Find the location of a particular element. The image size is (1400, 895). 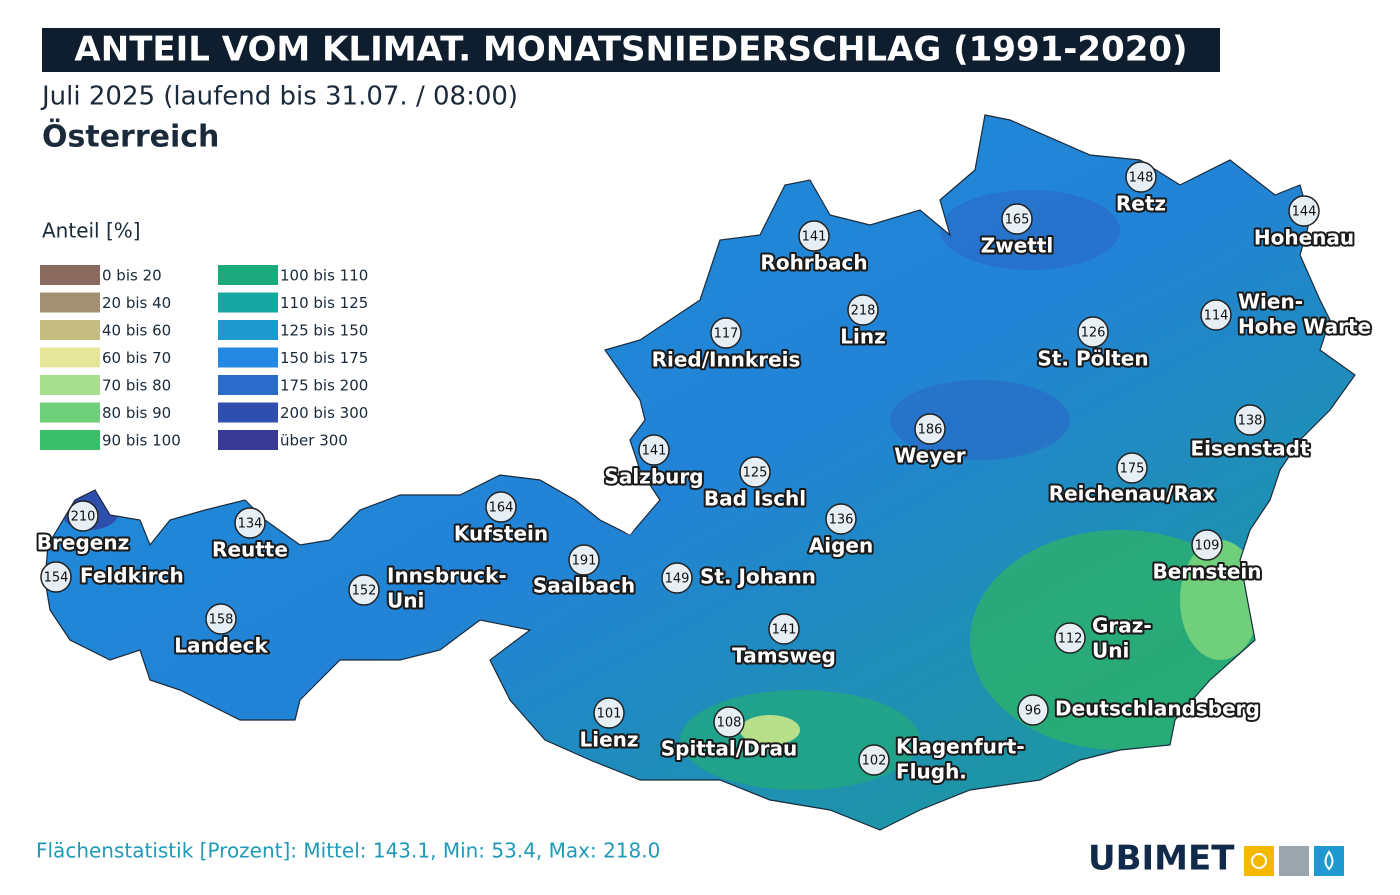

subtitle: Juli 2025 (laufend bis 31.07. / 08:00) is located at coordinates (279, 97).